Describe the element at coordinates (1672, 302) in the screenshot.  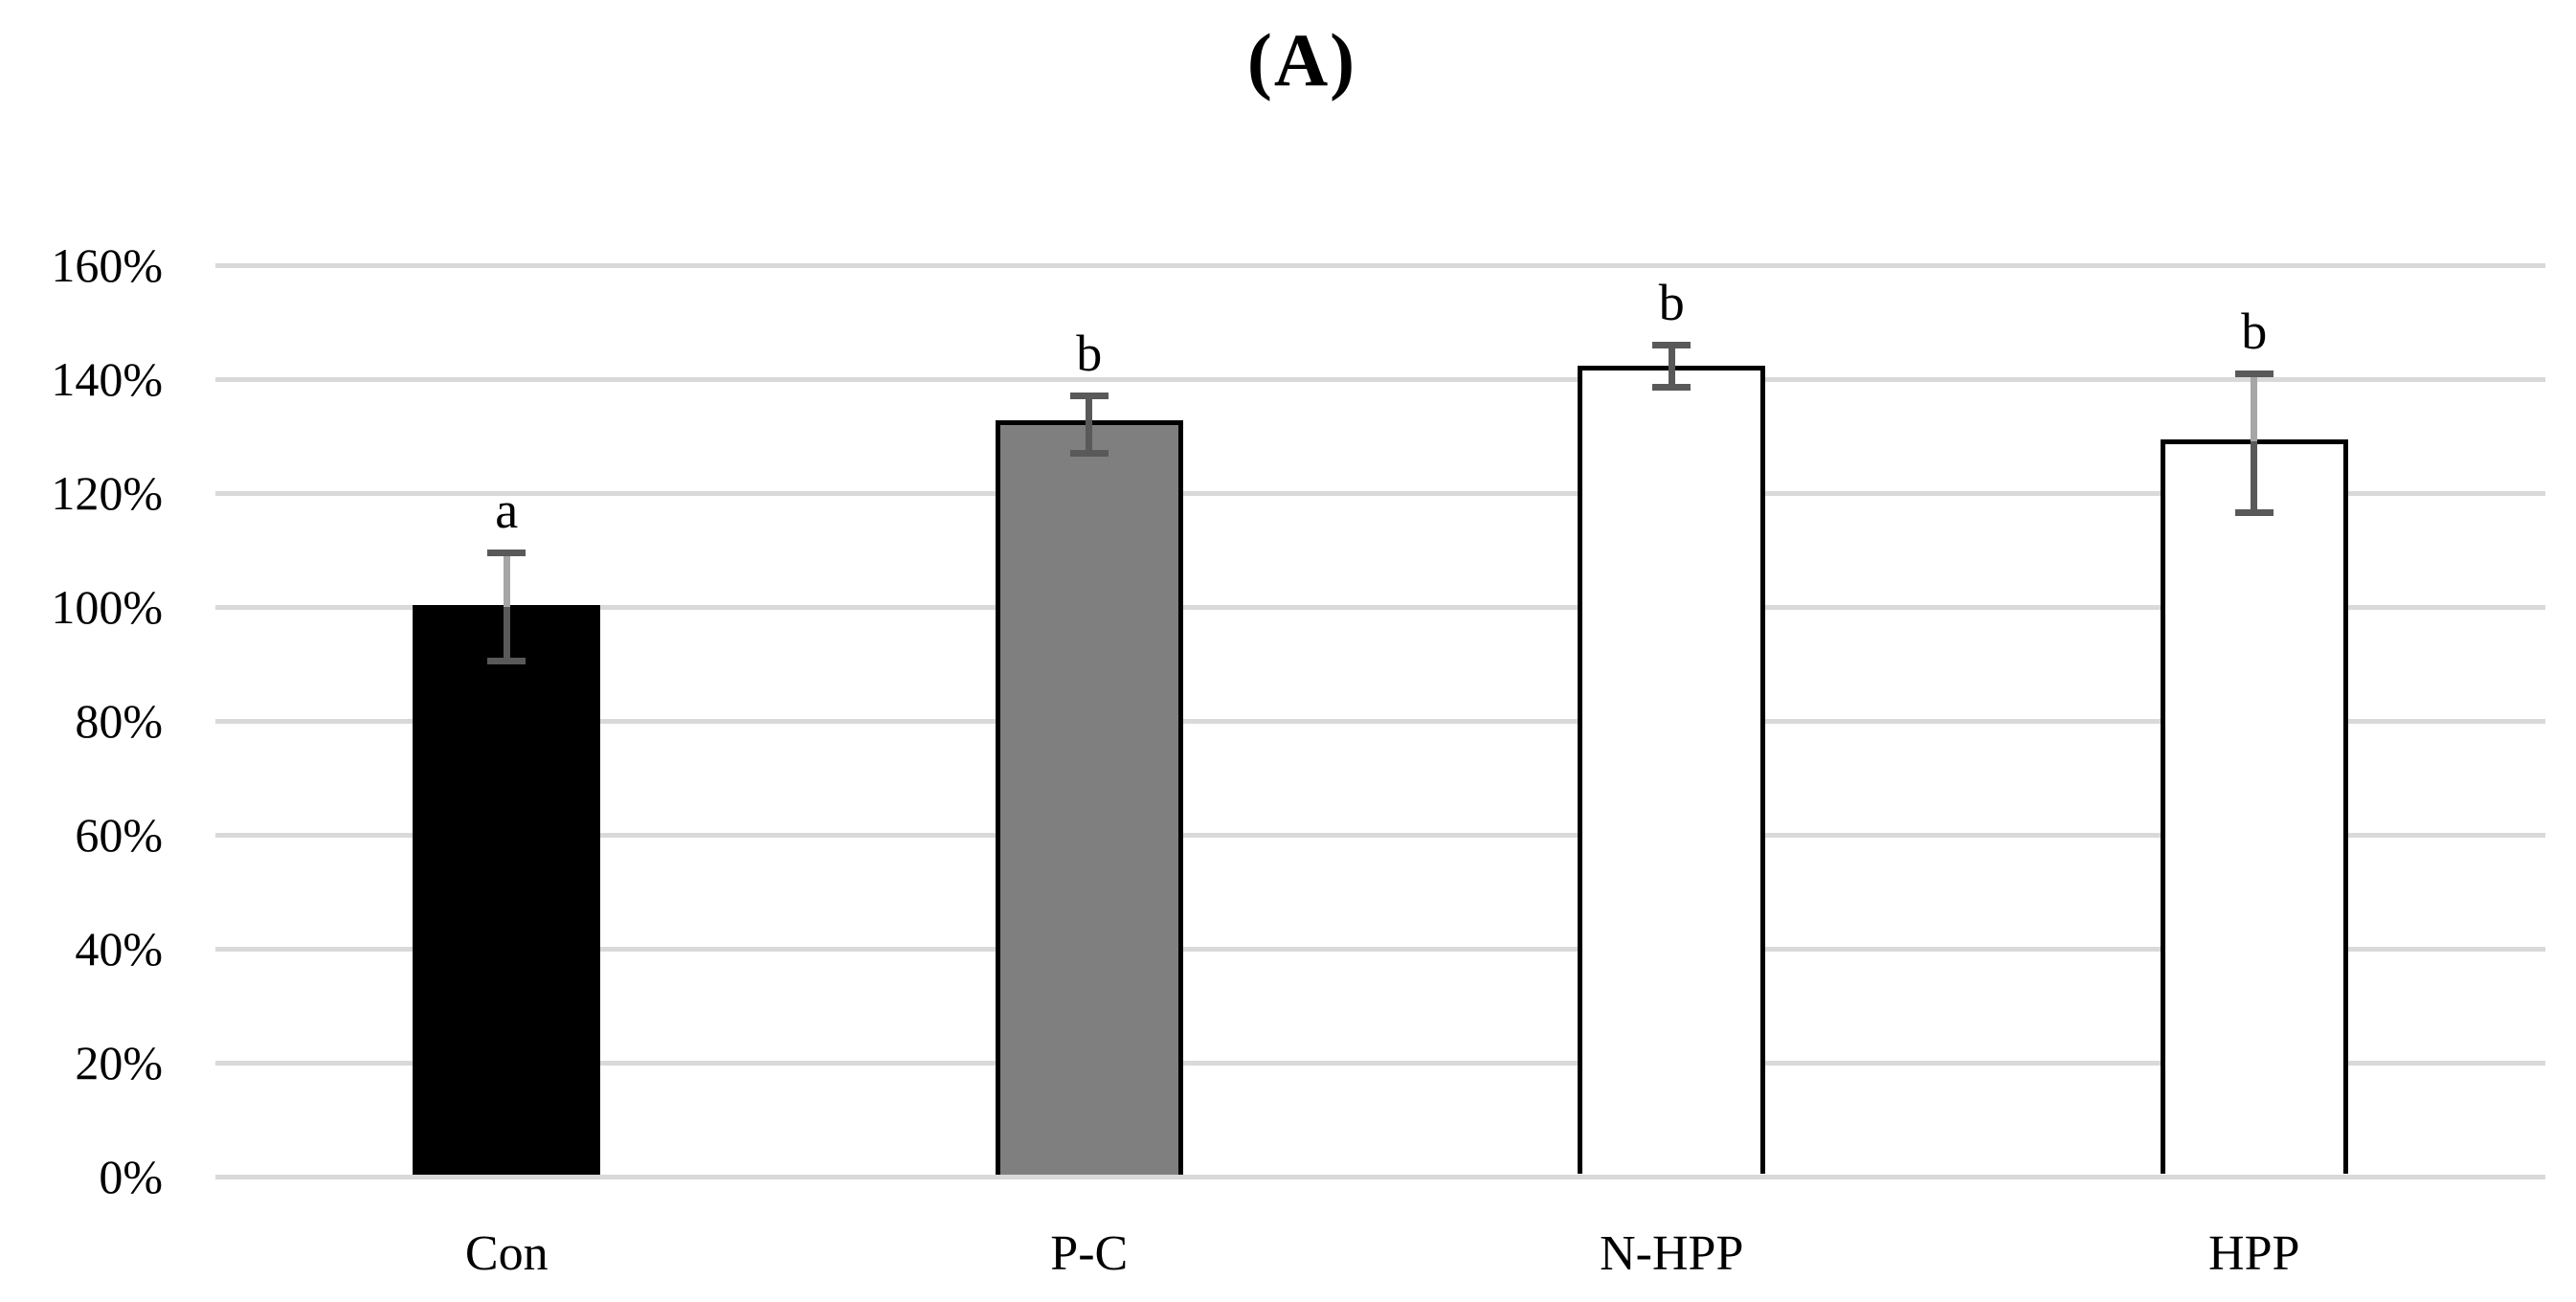
I see `significance-letter-n-hpp: b` at that location.